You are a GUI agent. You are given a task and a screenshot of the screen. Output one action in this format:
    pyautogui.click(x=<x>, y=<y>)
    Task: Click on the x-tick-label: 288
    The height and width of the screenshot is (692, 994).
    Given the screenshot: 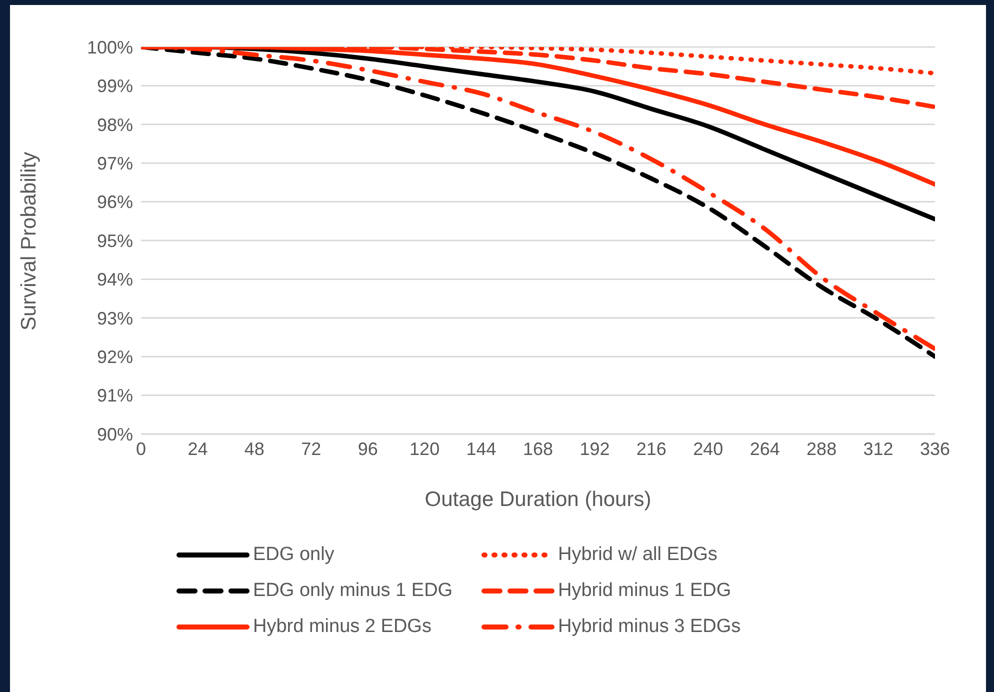 What is the action you would take?
    pyautogui.click(x=821, y=448)
    